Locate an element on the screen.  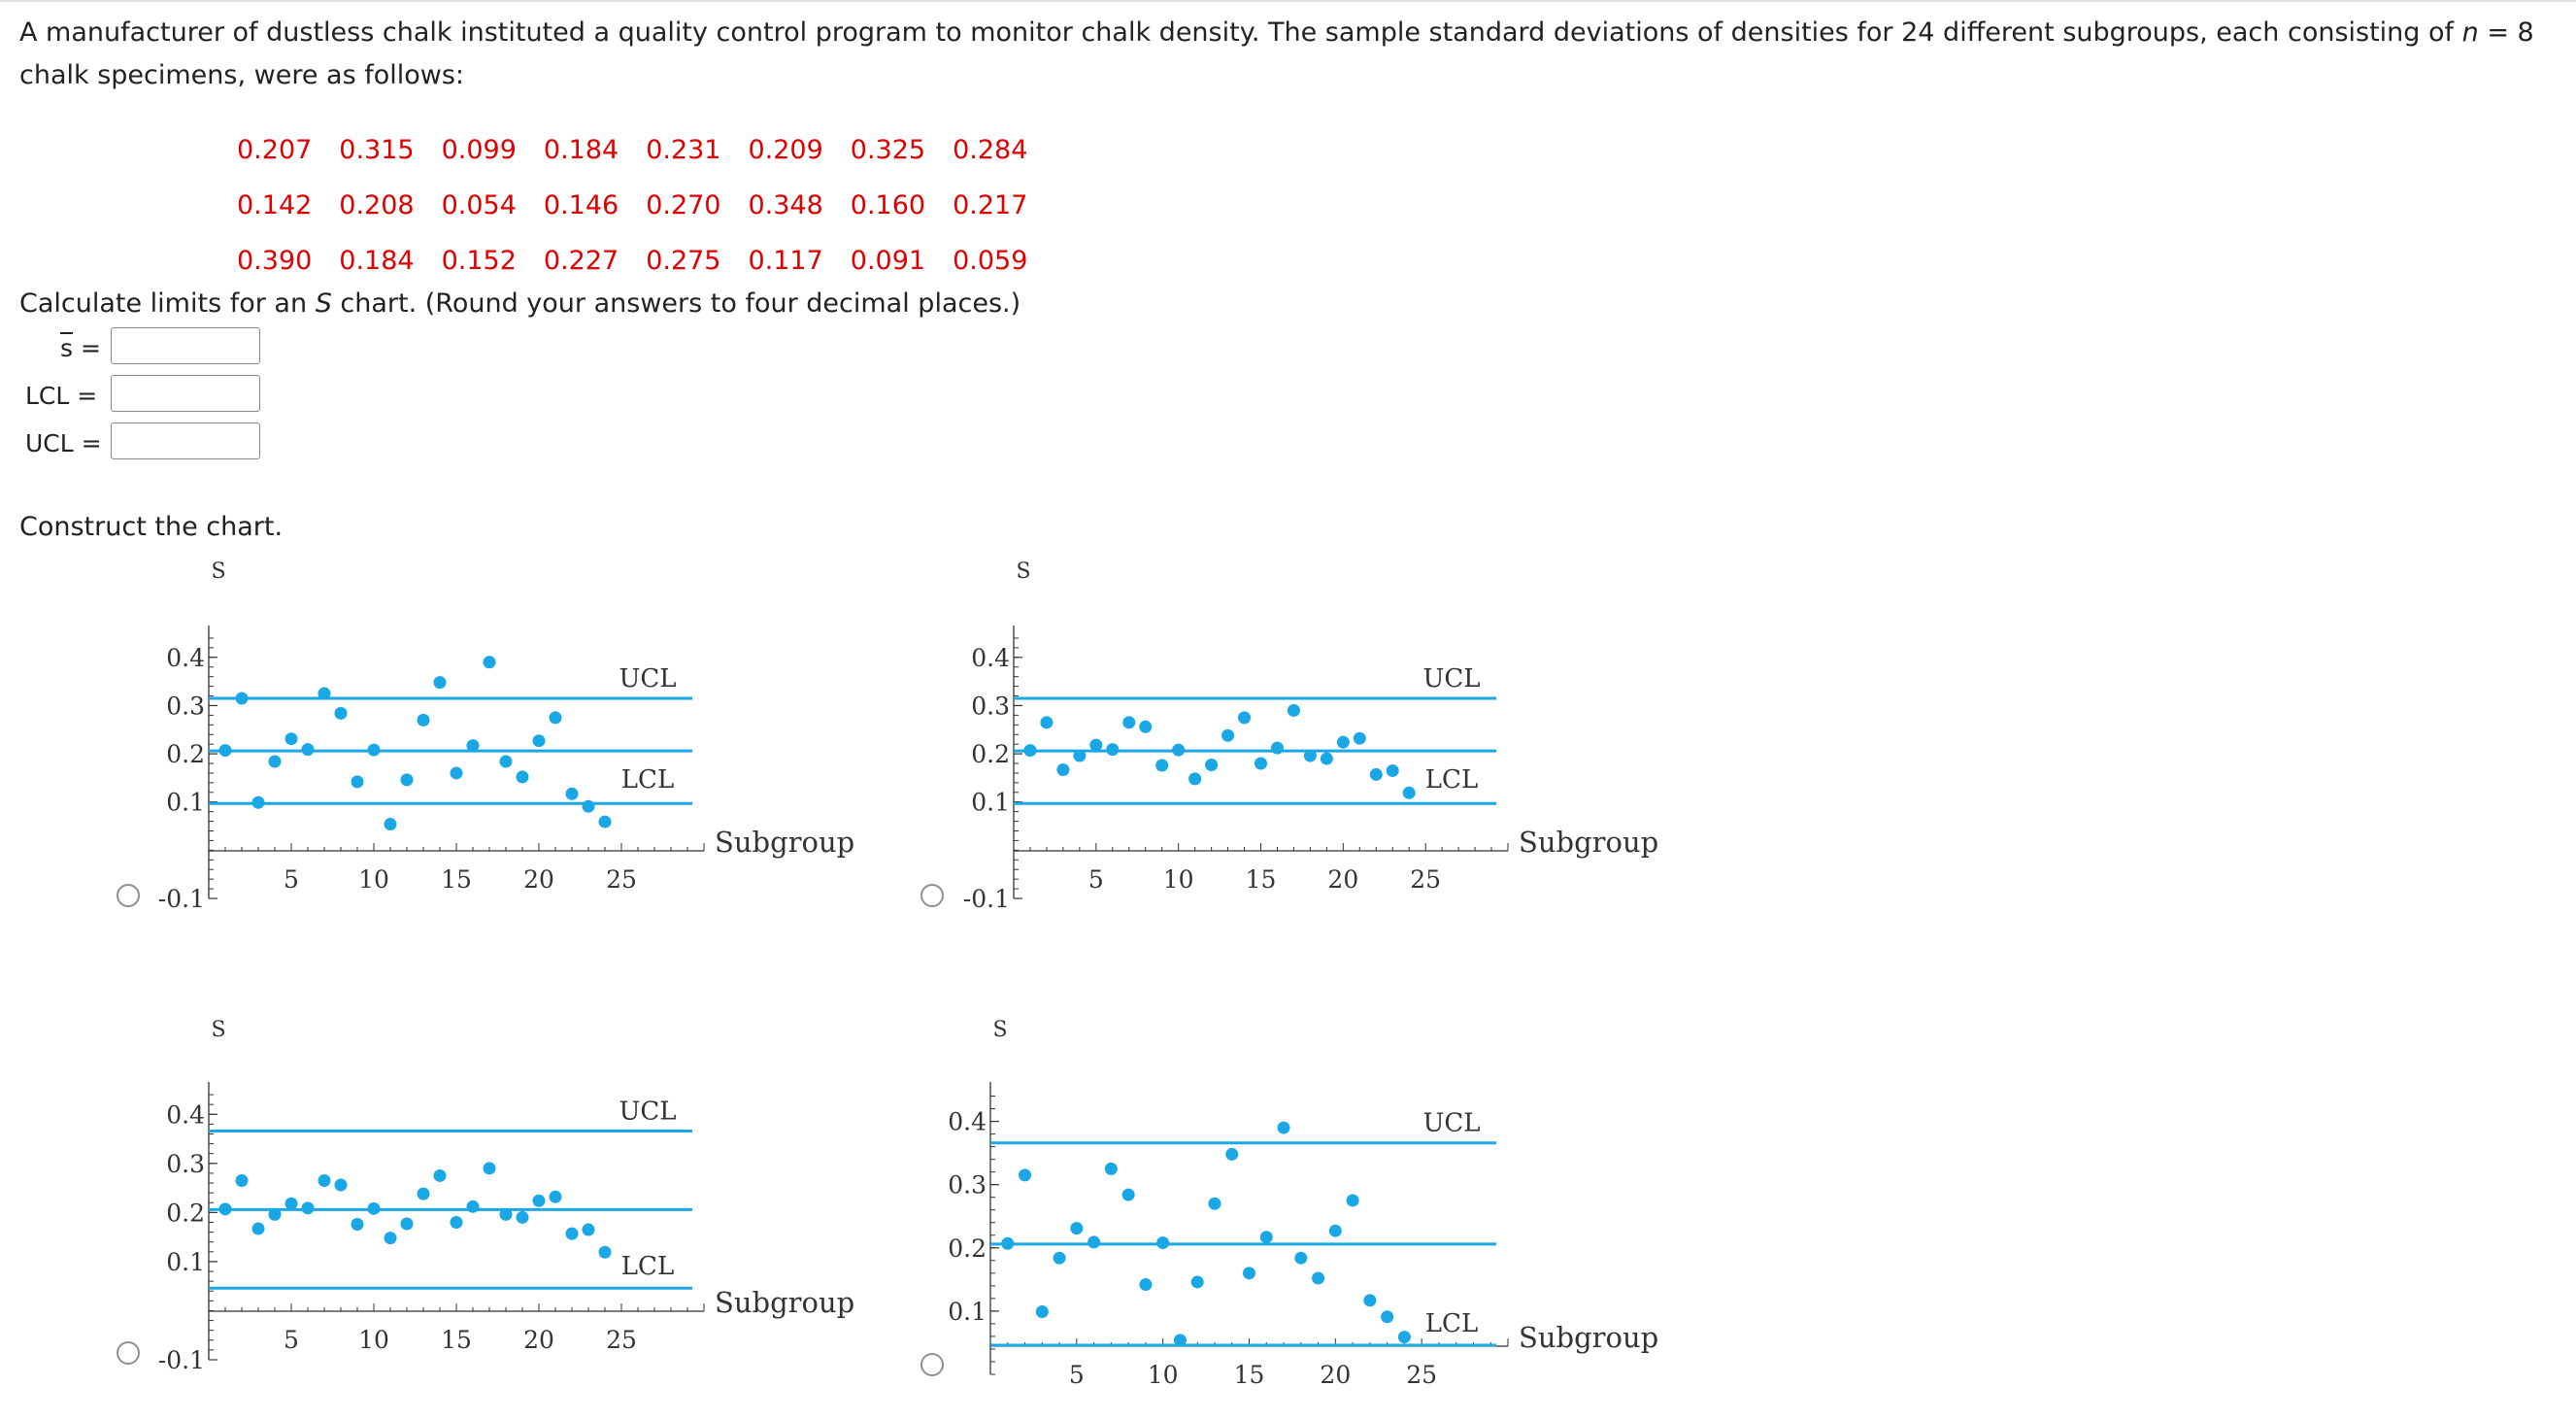
data-value: 0.270 is located at coordinates (684, 205).